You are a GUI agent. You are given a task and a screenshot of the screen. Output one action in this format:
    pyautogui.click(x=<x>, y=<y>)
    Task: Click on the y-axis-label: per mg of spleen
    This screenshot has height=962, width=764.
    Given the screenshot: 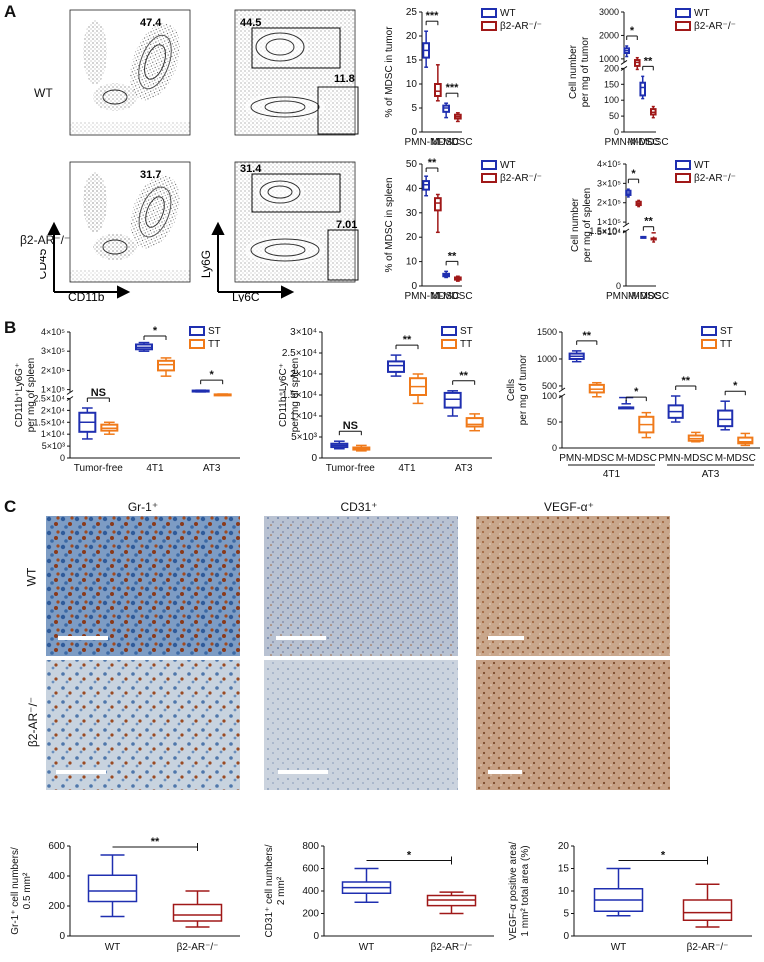 What is the action you would take?
    pyautogui.click(x=587, y=225)
    